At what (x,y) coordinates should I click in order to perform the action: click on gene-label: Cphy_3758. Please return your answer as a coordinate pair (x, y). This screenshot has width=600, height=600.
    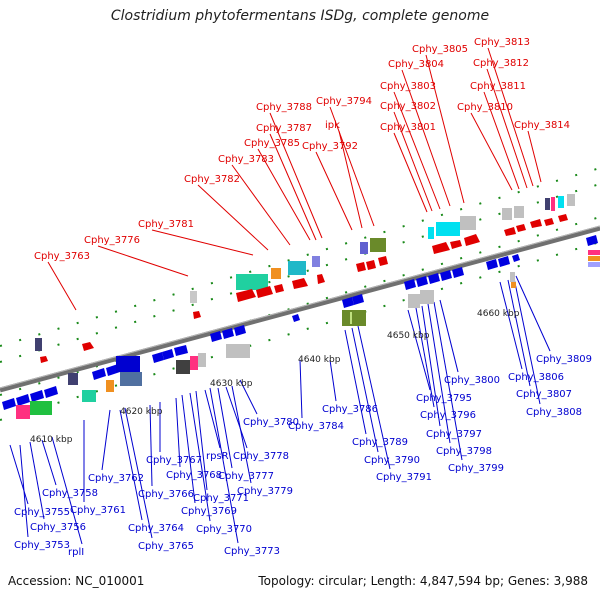
    Looking at the image, I should click on (70, 493).